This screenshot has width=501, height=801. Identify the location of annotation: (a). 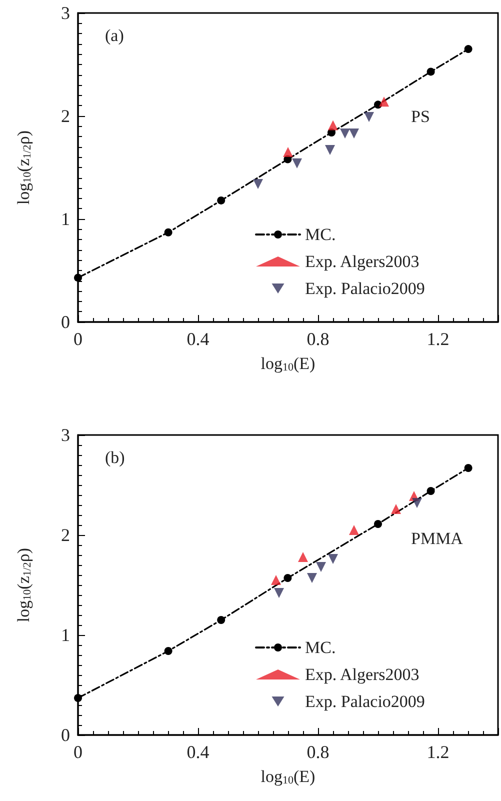
(114, 35).